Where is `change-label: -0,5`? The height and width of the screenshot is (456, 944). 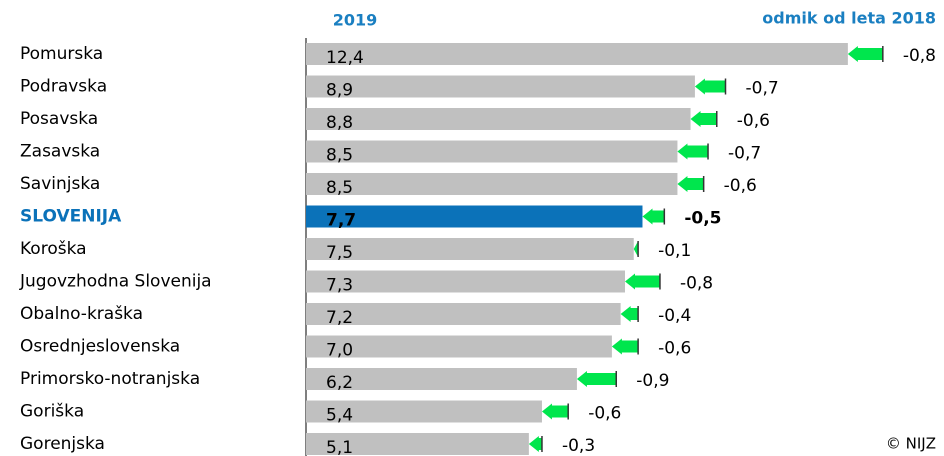 change-label: -0,5 is located at coordinates (702, 219).